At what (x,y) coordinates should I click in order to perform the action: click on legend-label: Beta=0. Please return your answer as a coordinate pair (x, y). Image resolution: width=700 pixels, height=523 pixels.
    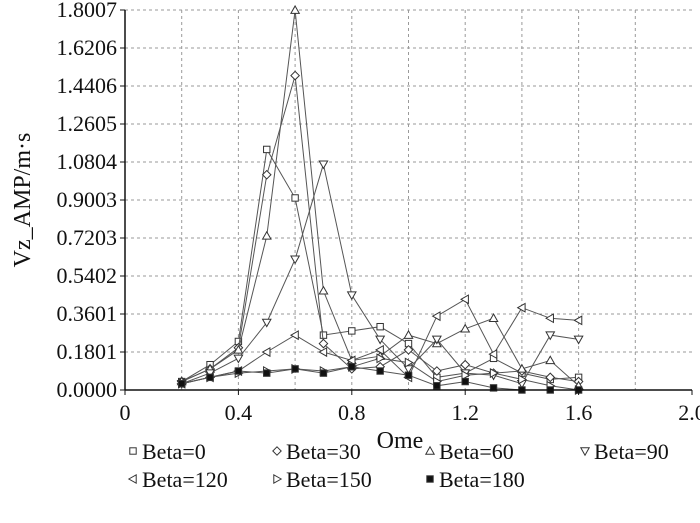
    Looking at the image, I should click on (174, 451).